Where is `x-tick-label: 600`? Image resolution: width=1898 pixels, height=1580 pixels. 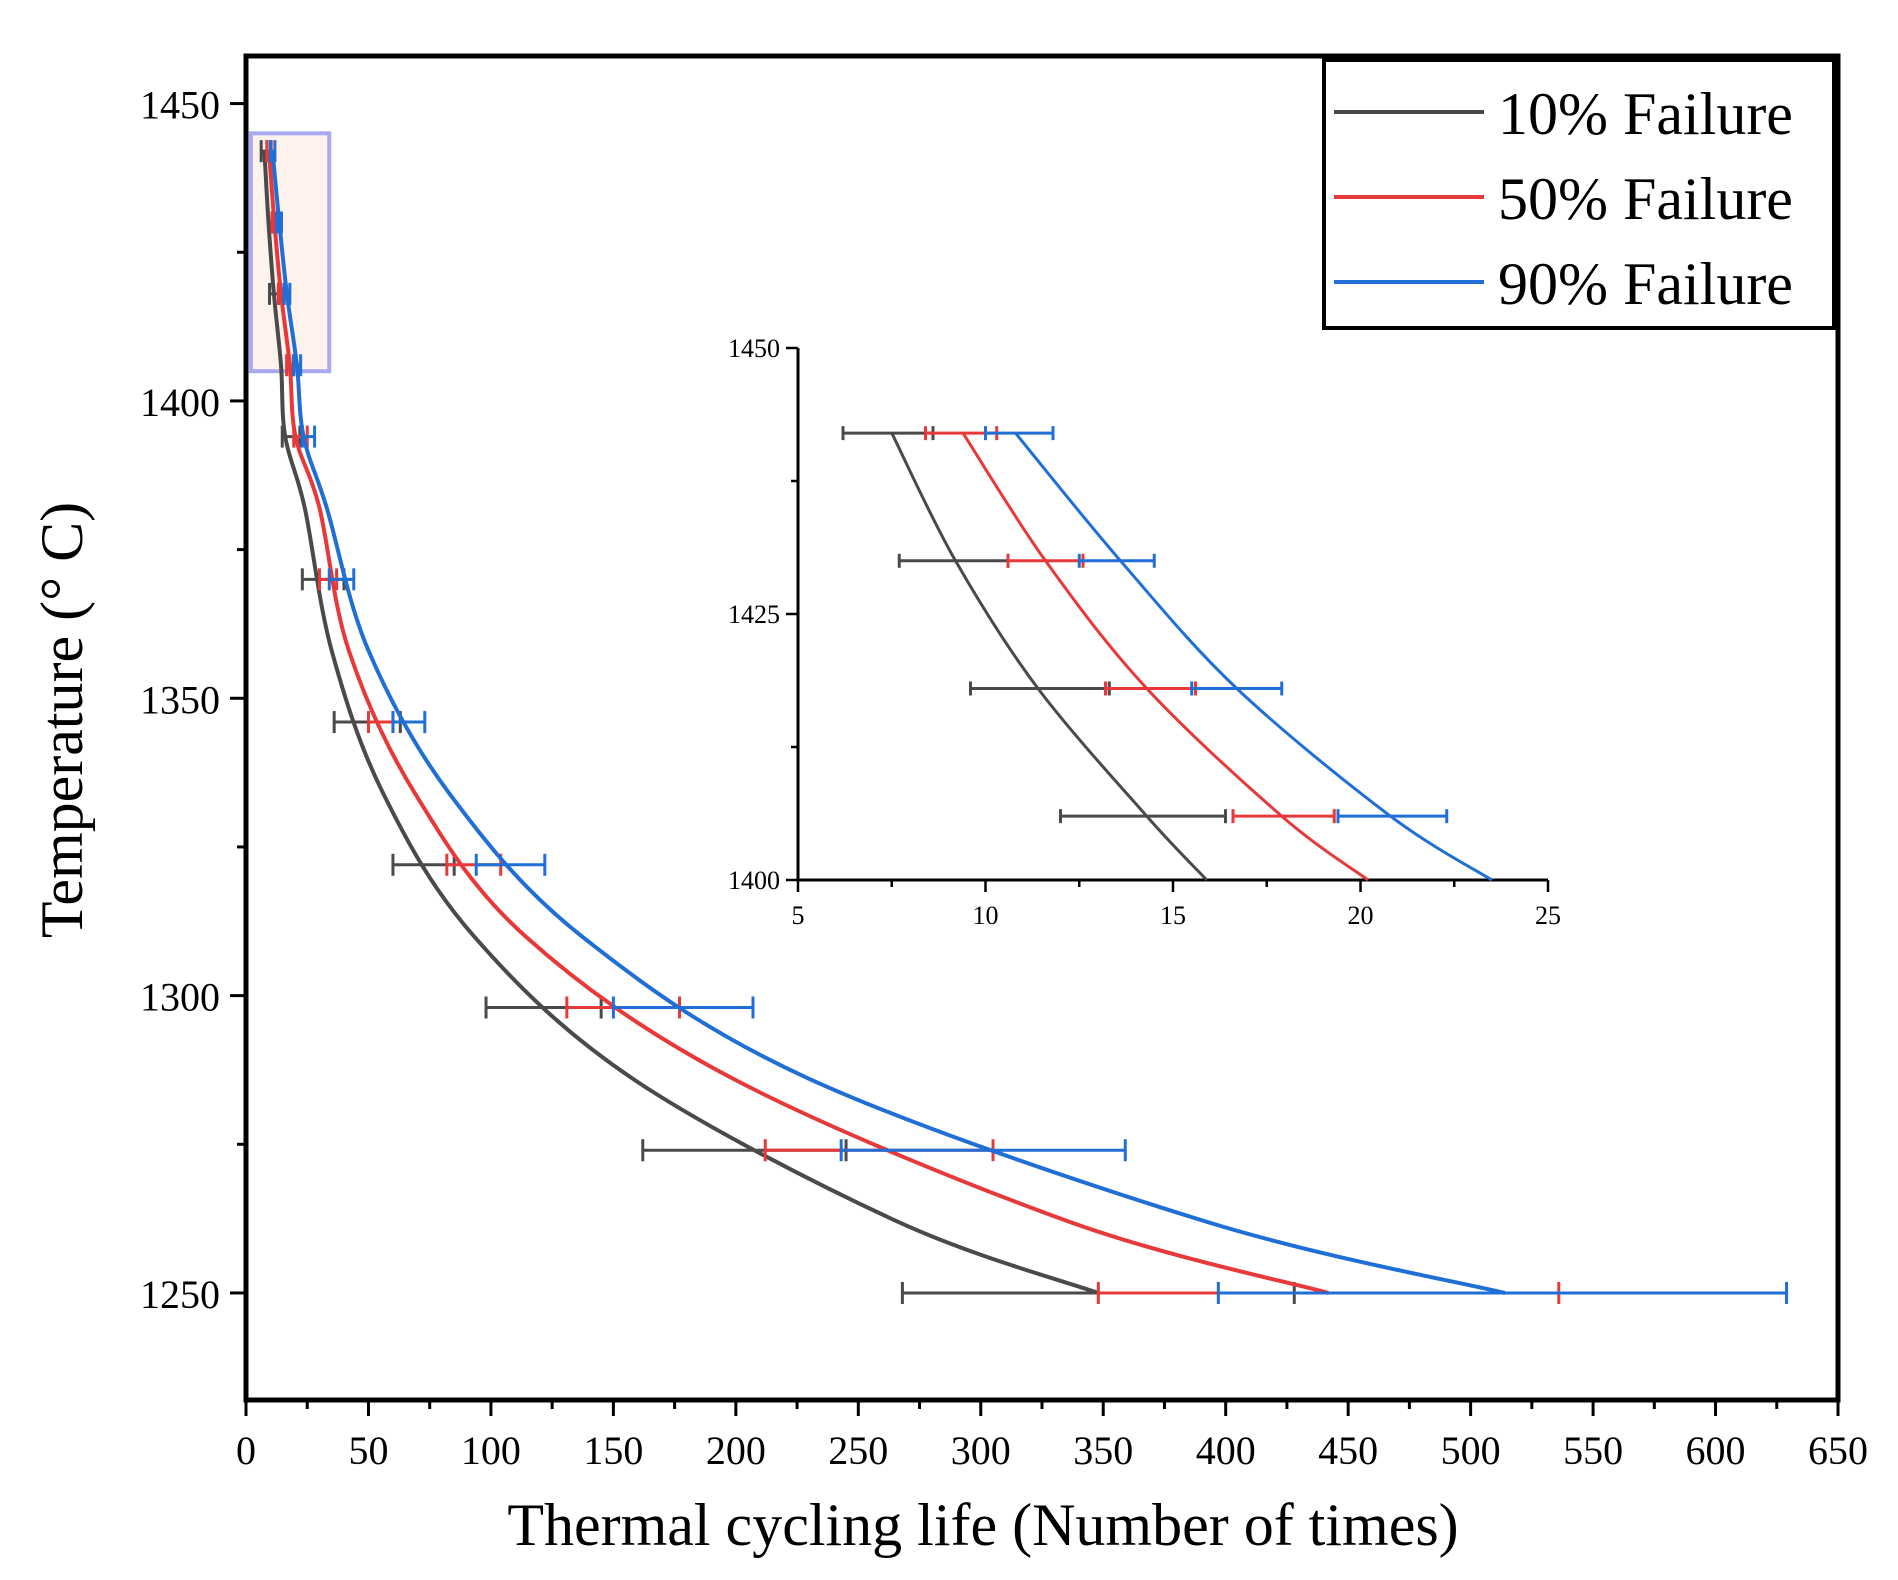
x-tick-label: 600 is located at coordinates (1716, 1450).